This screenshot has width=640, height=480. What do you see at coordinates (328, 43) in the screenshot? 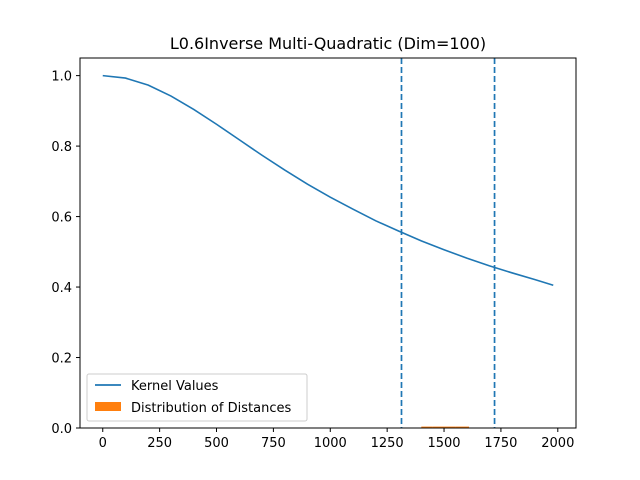
I see `chart-title: L0.6Inverse Multi-Quadratic (Dim=100)` at bounding box center [328, 43].